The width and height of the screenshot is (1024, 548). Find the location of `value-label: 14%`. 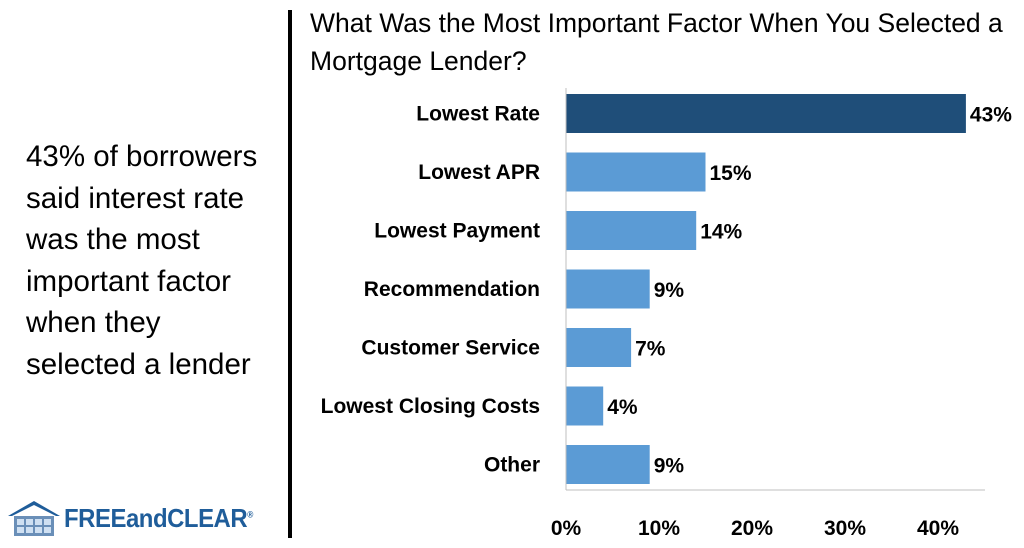

value-label: 14% is located at coordinates (721, 232).